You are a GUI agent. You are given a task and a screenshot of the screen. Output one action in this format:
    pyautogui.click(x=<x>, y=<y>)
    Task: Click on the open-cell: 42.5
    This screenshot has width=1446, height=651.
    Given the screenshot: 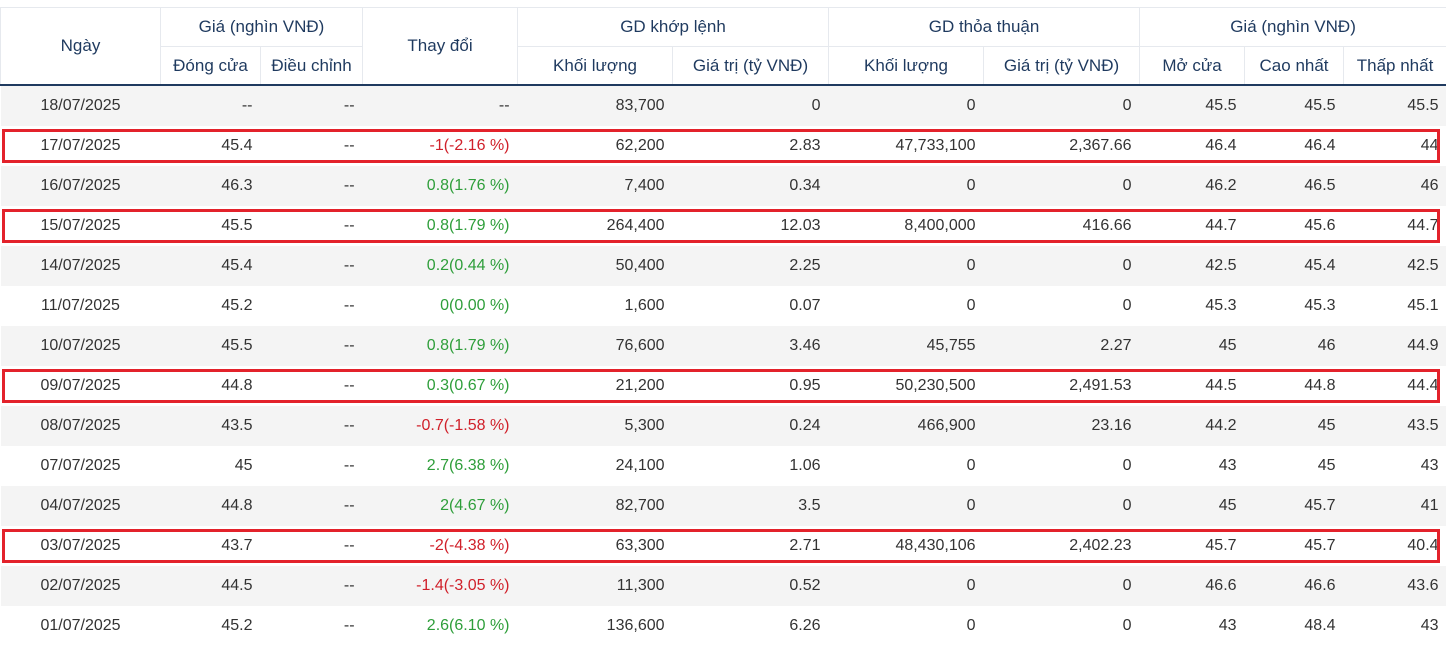 What is the action you would take?
    pyautogui.click(x=1192, y=266)
    